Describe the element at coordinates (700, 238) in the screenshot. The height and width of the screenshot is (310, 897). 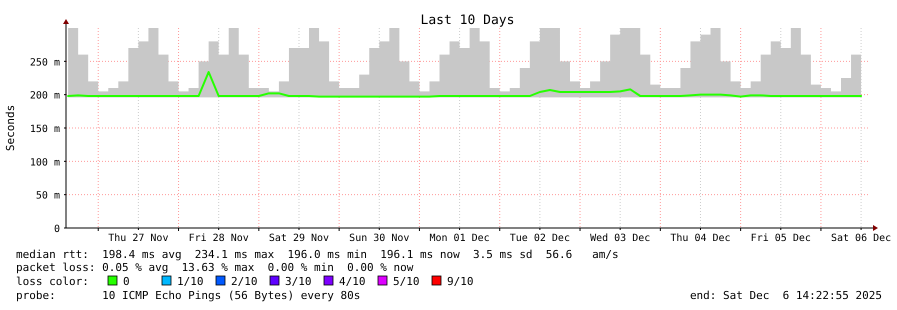
I see `x-tick-label: Thu 04 Dec` at that location.